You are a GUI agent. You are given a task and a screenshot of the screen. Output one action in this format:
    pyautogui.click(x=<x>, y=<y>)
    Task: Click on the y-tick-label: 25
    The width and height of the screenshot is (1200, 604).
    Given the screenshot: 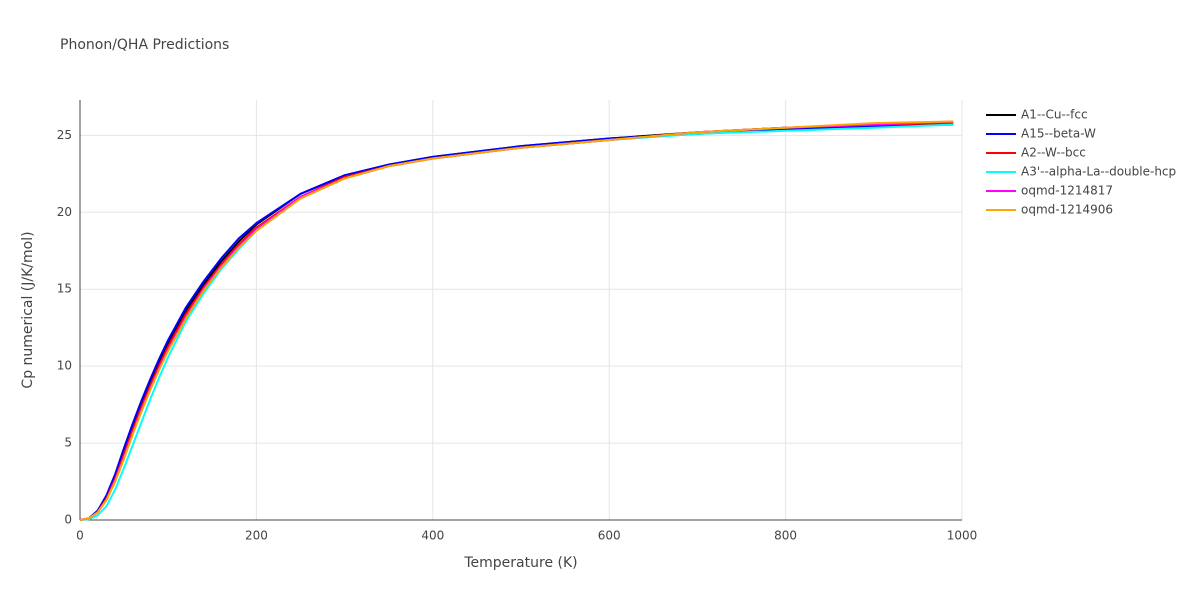 What is the action you would take?
    pyautogui.click(x=64, y=135)
    